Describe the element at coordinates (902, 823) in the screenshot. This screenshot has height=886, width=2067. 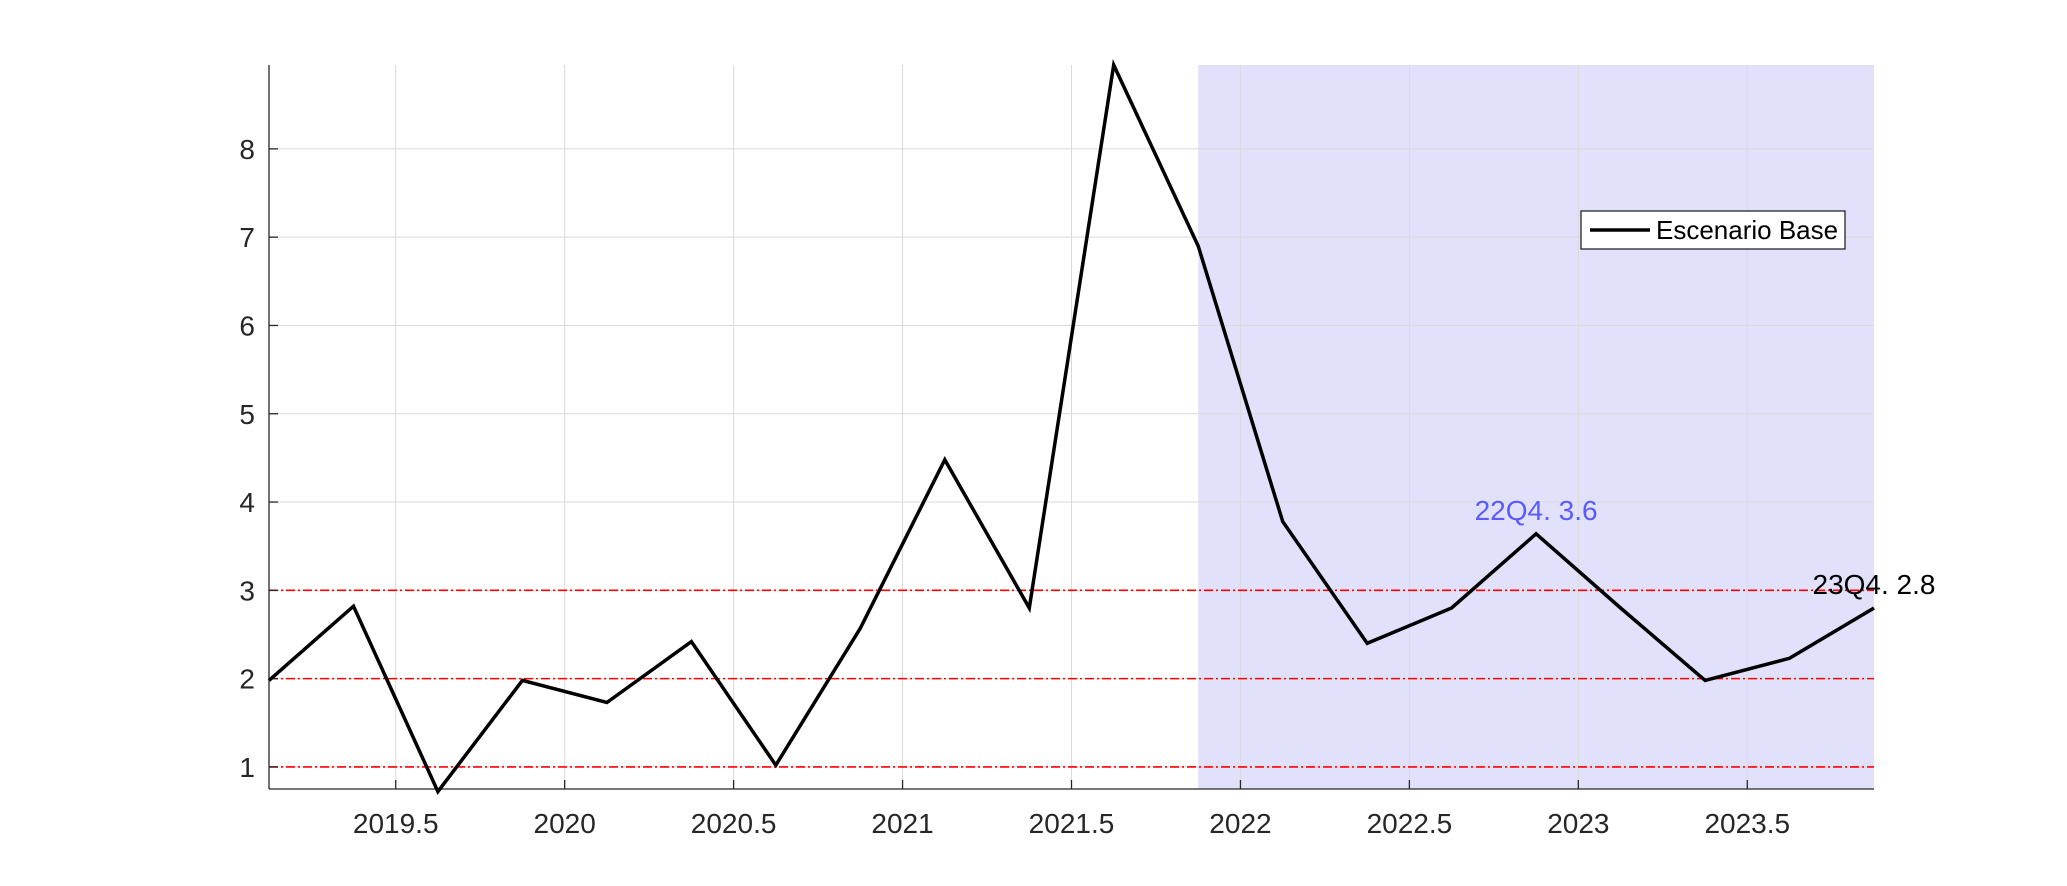
I see `x-tick-label: 2021` at that location.